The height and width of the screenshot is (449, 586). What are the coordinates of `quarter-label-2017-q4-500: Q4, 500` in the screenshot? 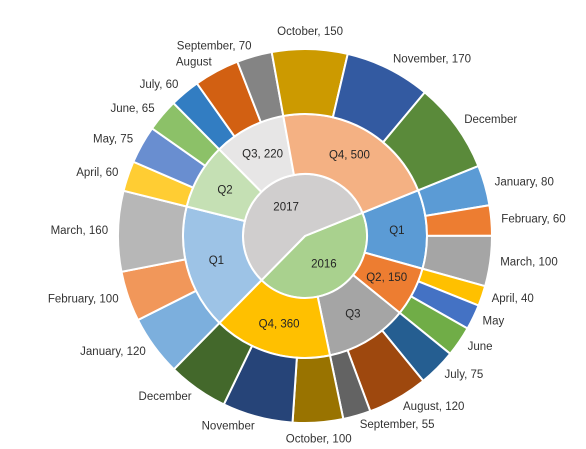 It's located at (349, 155).